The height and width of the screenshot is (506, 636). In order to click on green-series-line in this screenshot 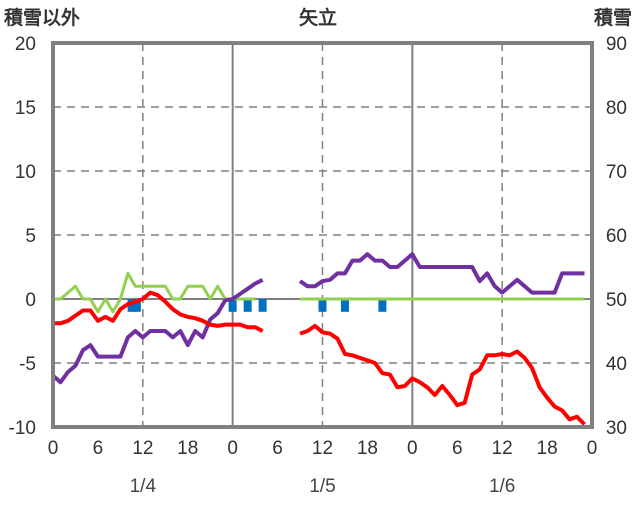, I will do `click(154, 292)`.